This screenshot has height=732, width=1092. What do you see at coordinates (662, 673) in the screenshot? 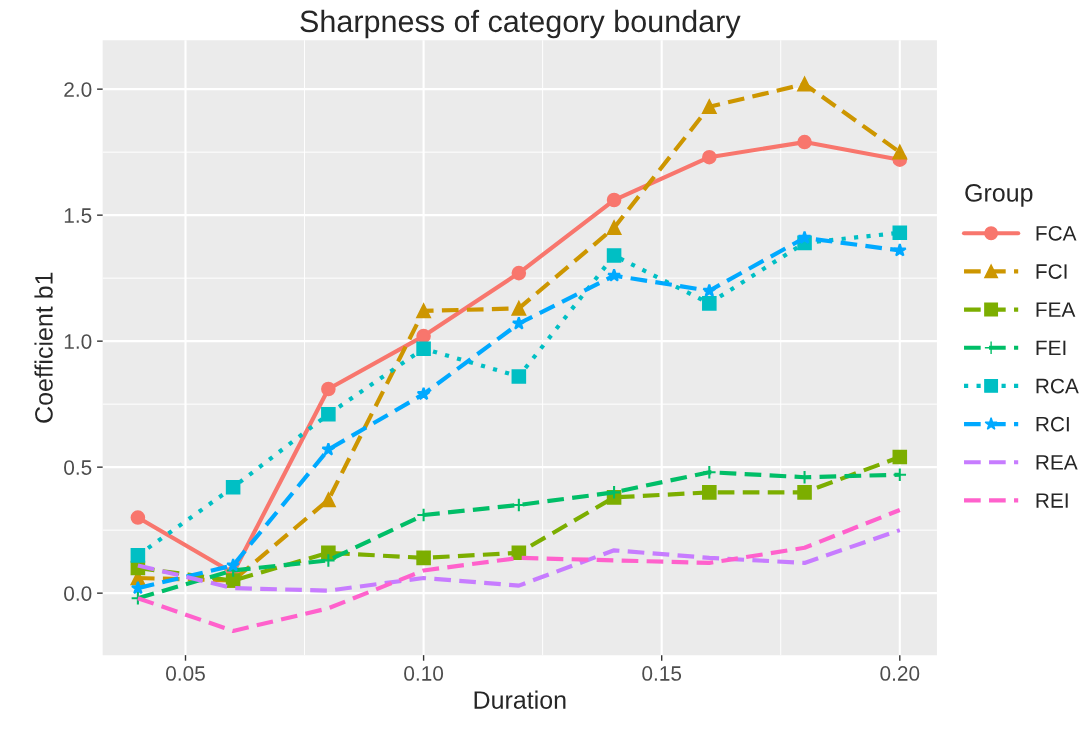
I see `x-tick-label: 0.15` at bounding box center [662, 673].